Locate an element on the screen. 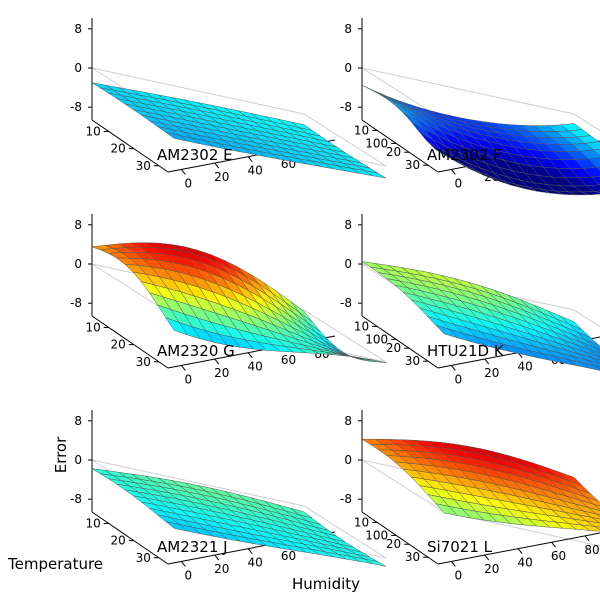 The width and height of the screenshot is (600, 600). sensor-label: AM2320 G is located at coordinates (196, 351).